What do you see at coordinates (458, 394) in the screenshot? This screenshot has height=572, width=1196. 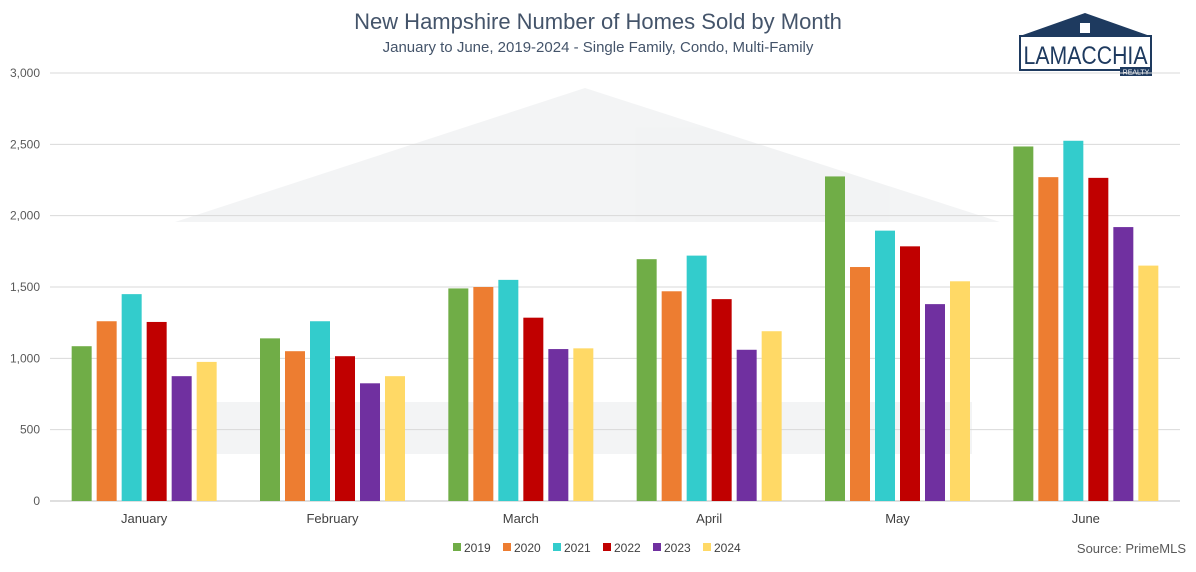 I see `bar-march-2019` at bounding box center [458, 394].